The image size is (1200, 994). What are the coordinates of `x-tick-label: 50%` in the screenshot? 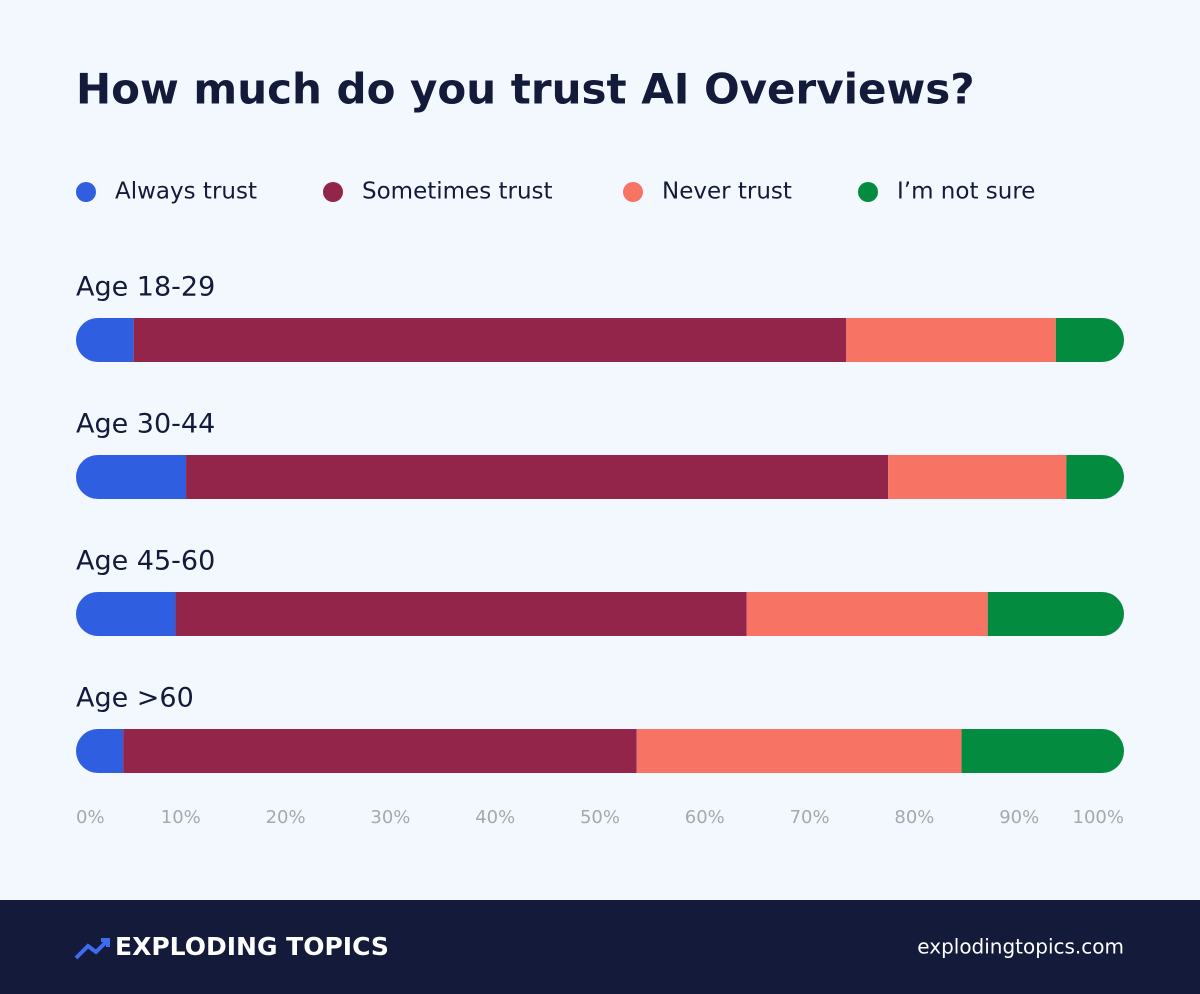 It's located at (600, 817).